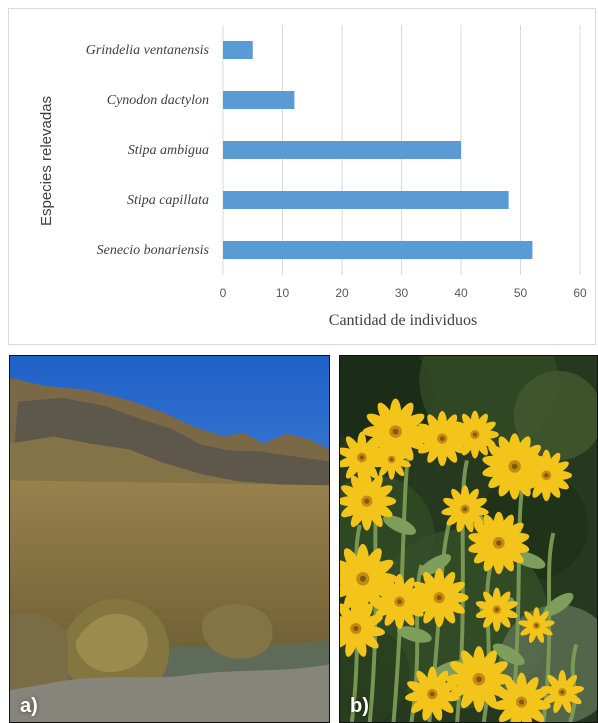 The image size is (598, 723). I want to click on panel-label-a: a), so click(29, 706).